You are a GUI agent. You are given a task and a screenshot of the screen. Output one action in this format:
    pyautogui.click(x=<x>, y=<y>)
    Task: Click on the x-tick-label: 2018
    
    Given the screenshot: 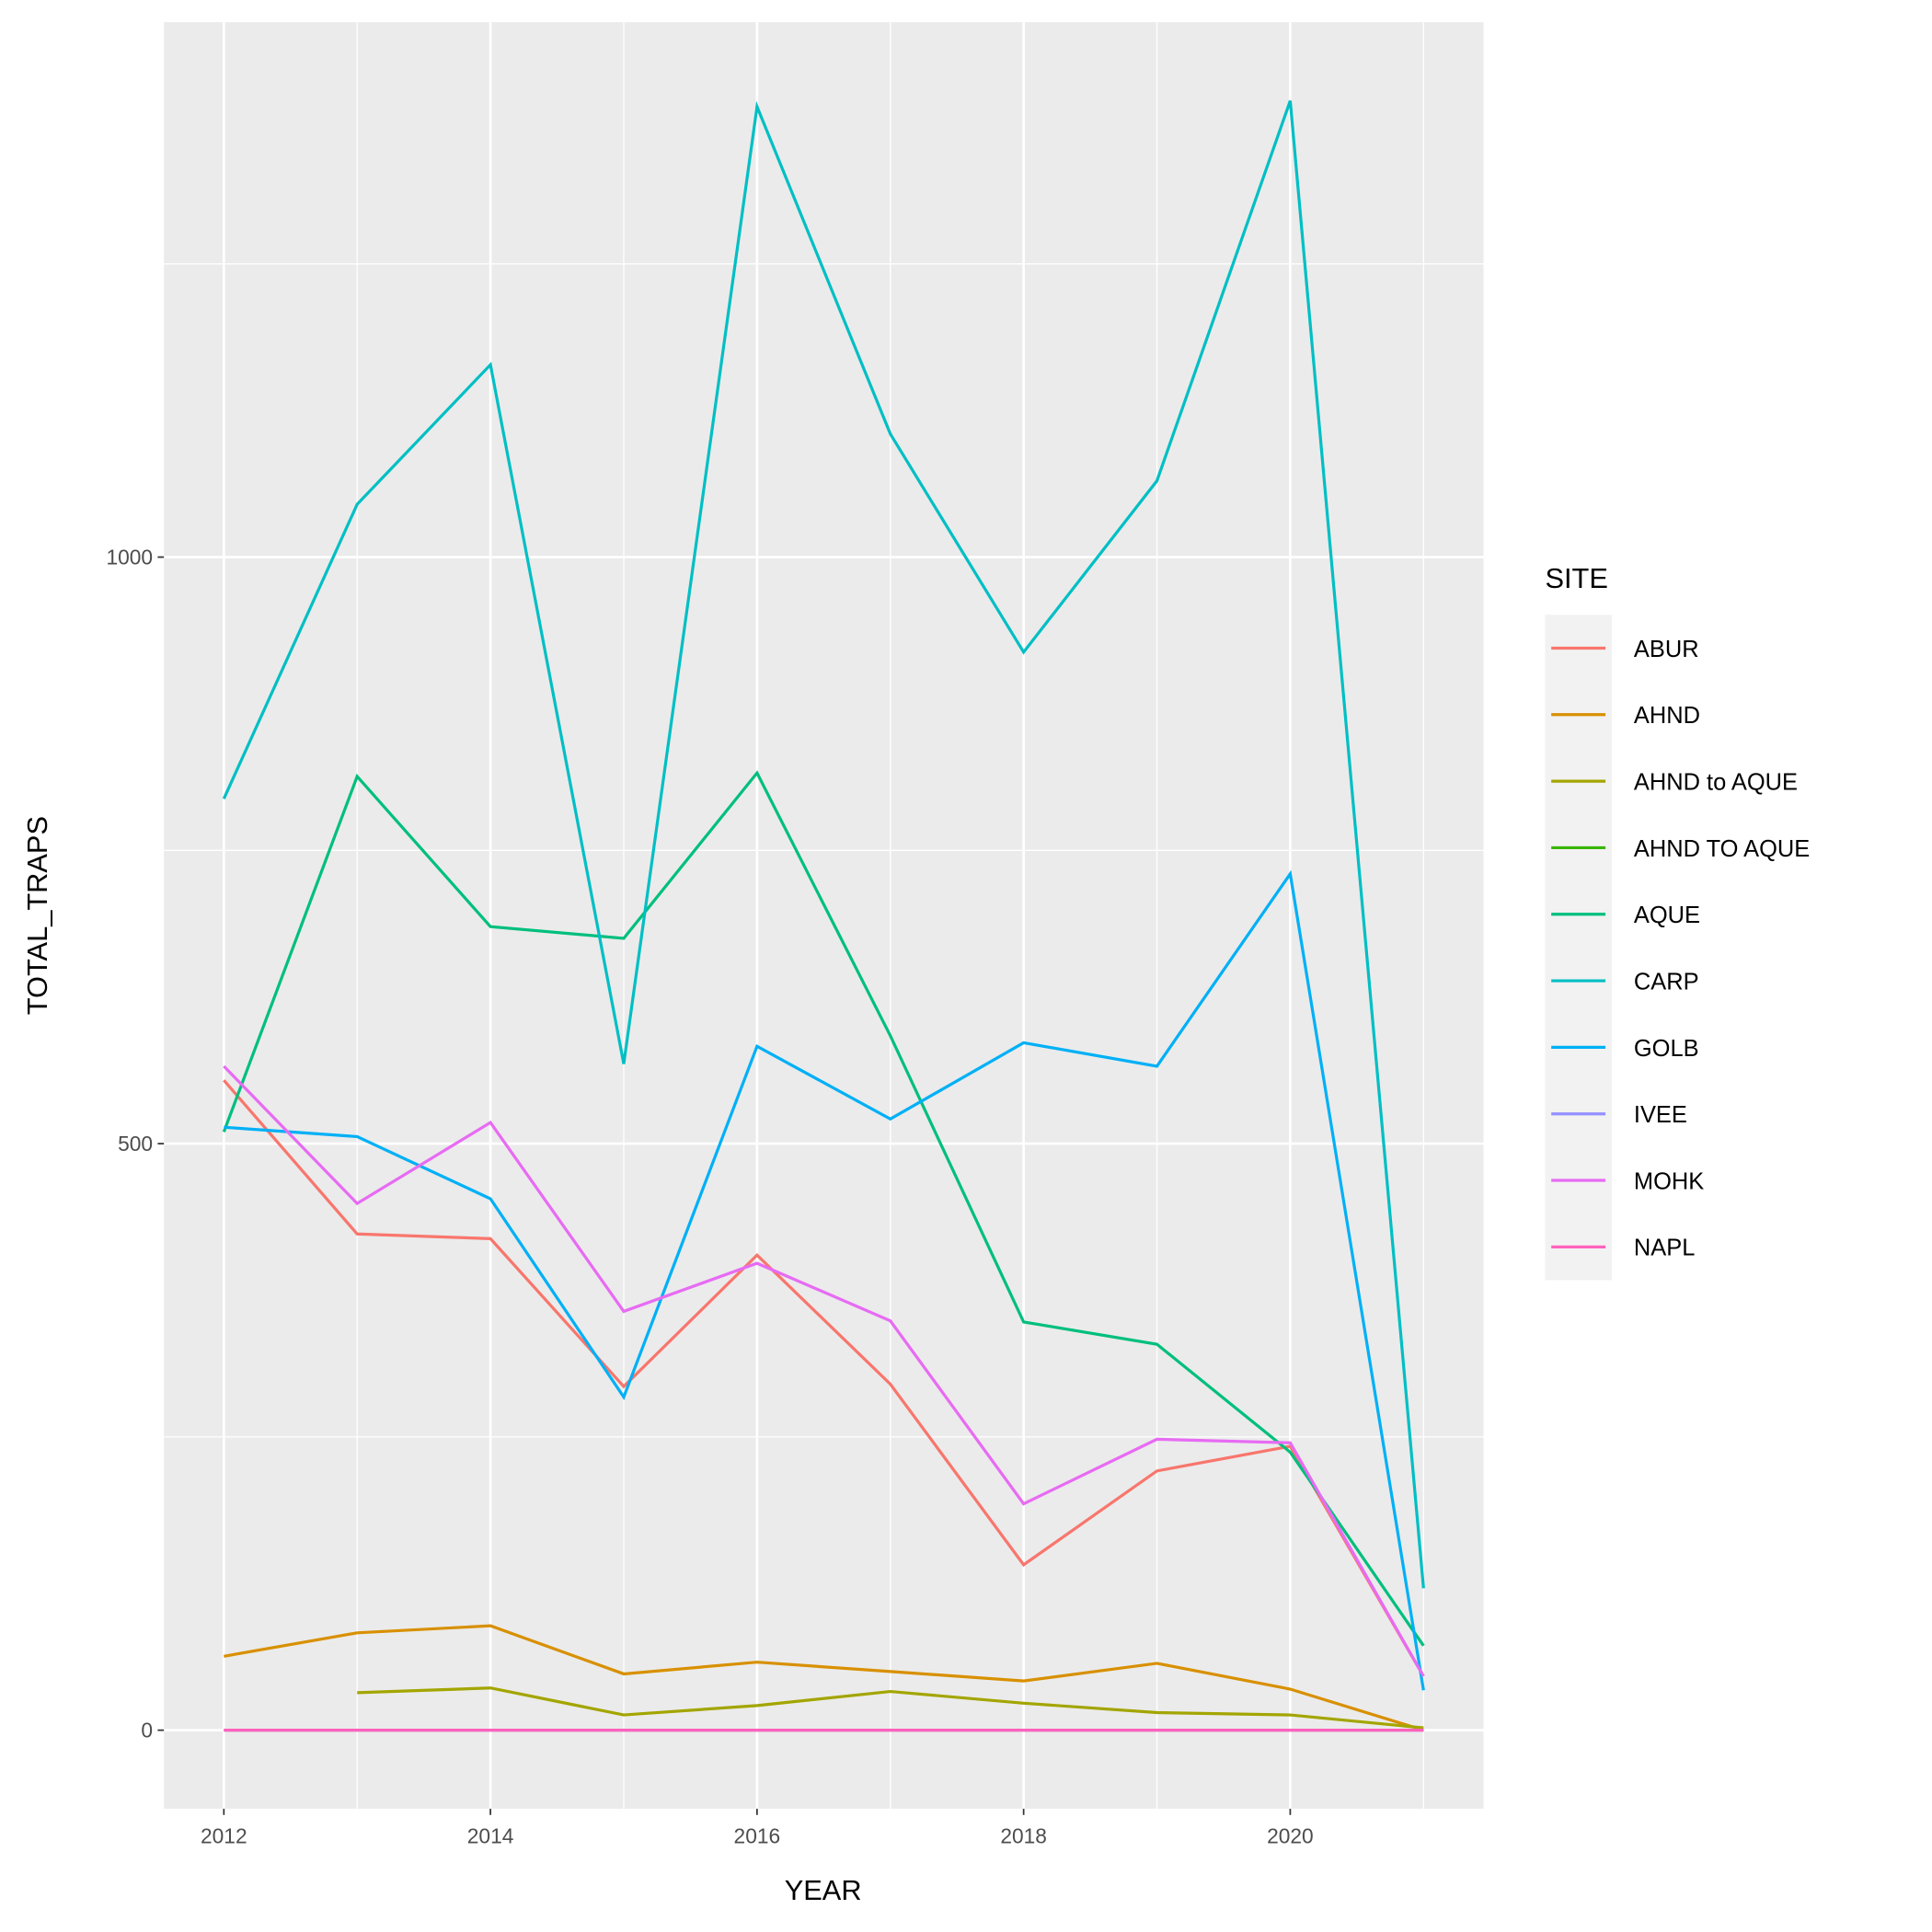 What is the action you would take?
    pyautogui.click(x=1023, y=1836)
    